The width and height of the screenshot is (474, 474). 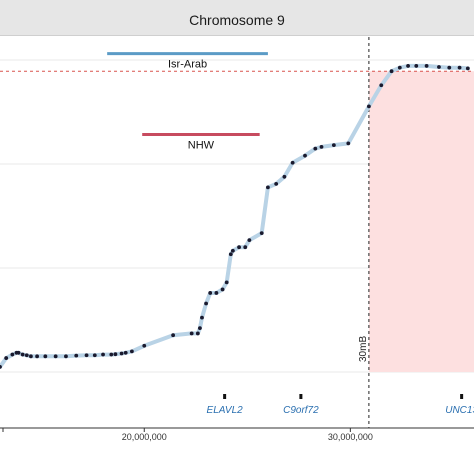 I want to click on gene-label: C9orf72, so click(x=301, y=410).